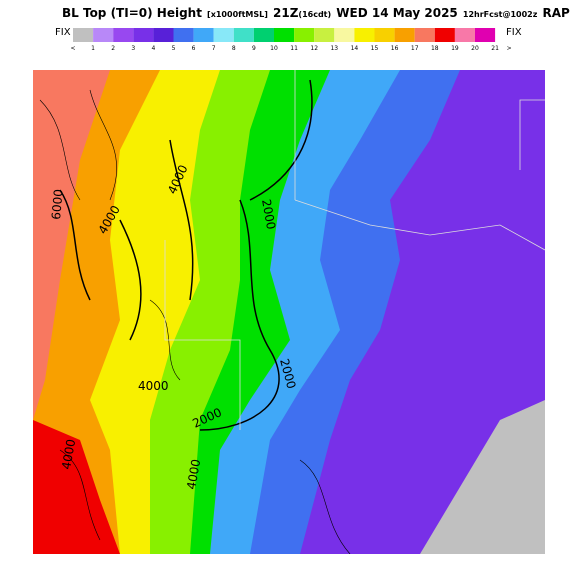  Describe the element at coordinates (194, 48) in the screenshot. I see `colorbar-label: 6` at that location.